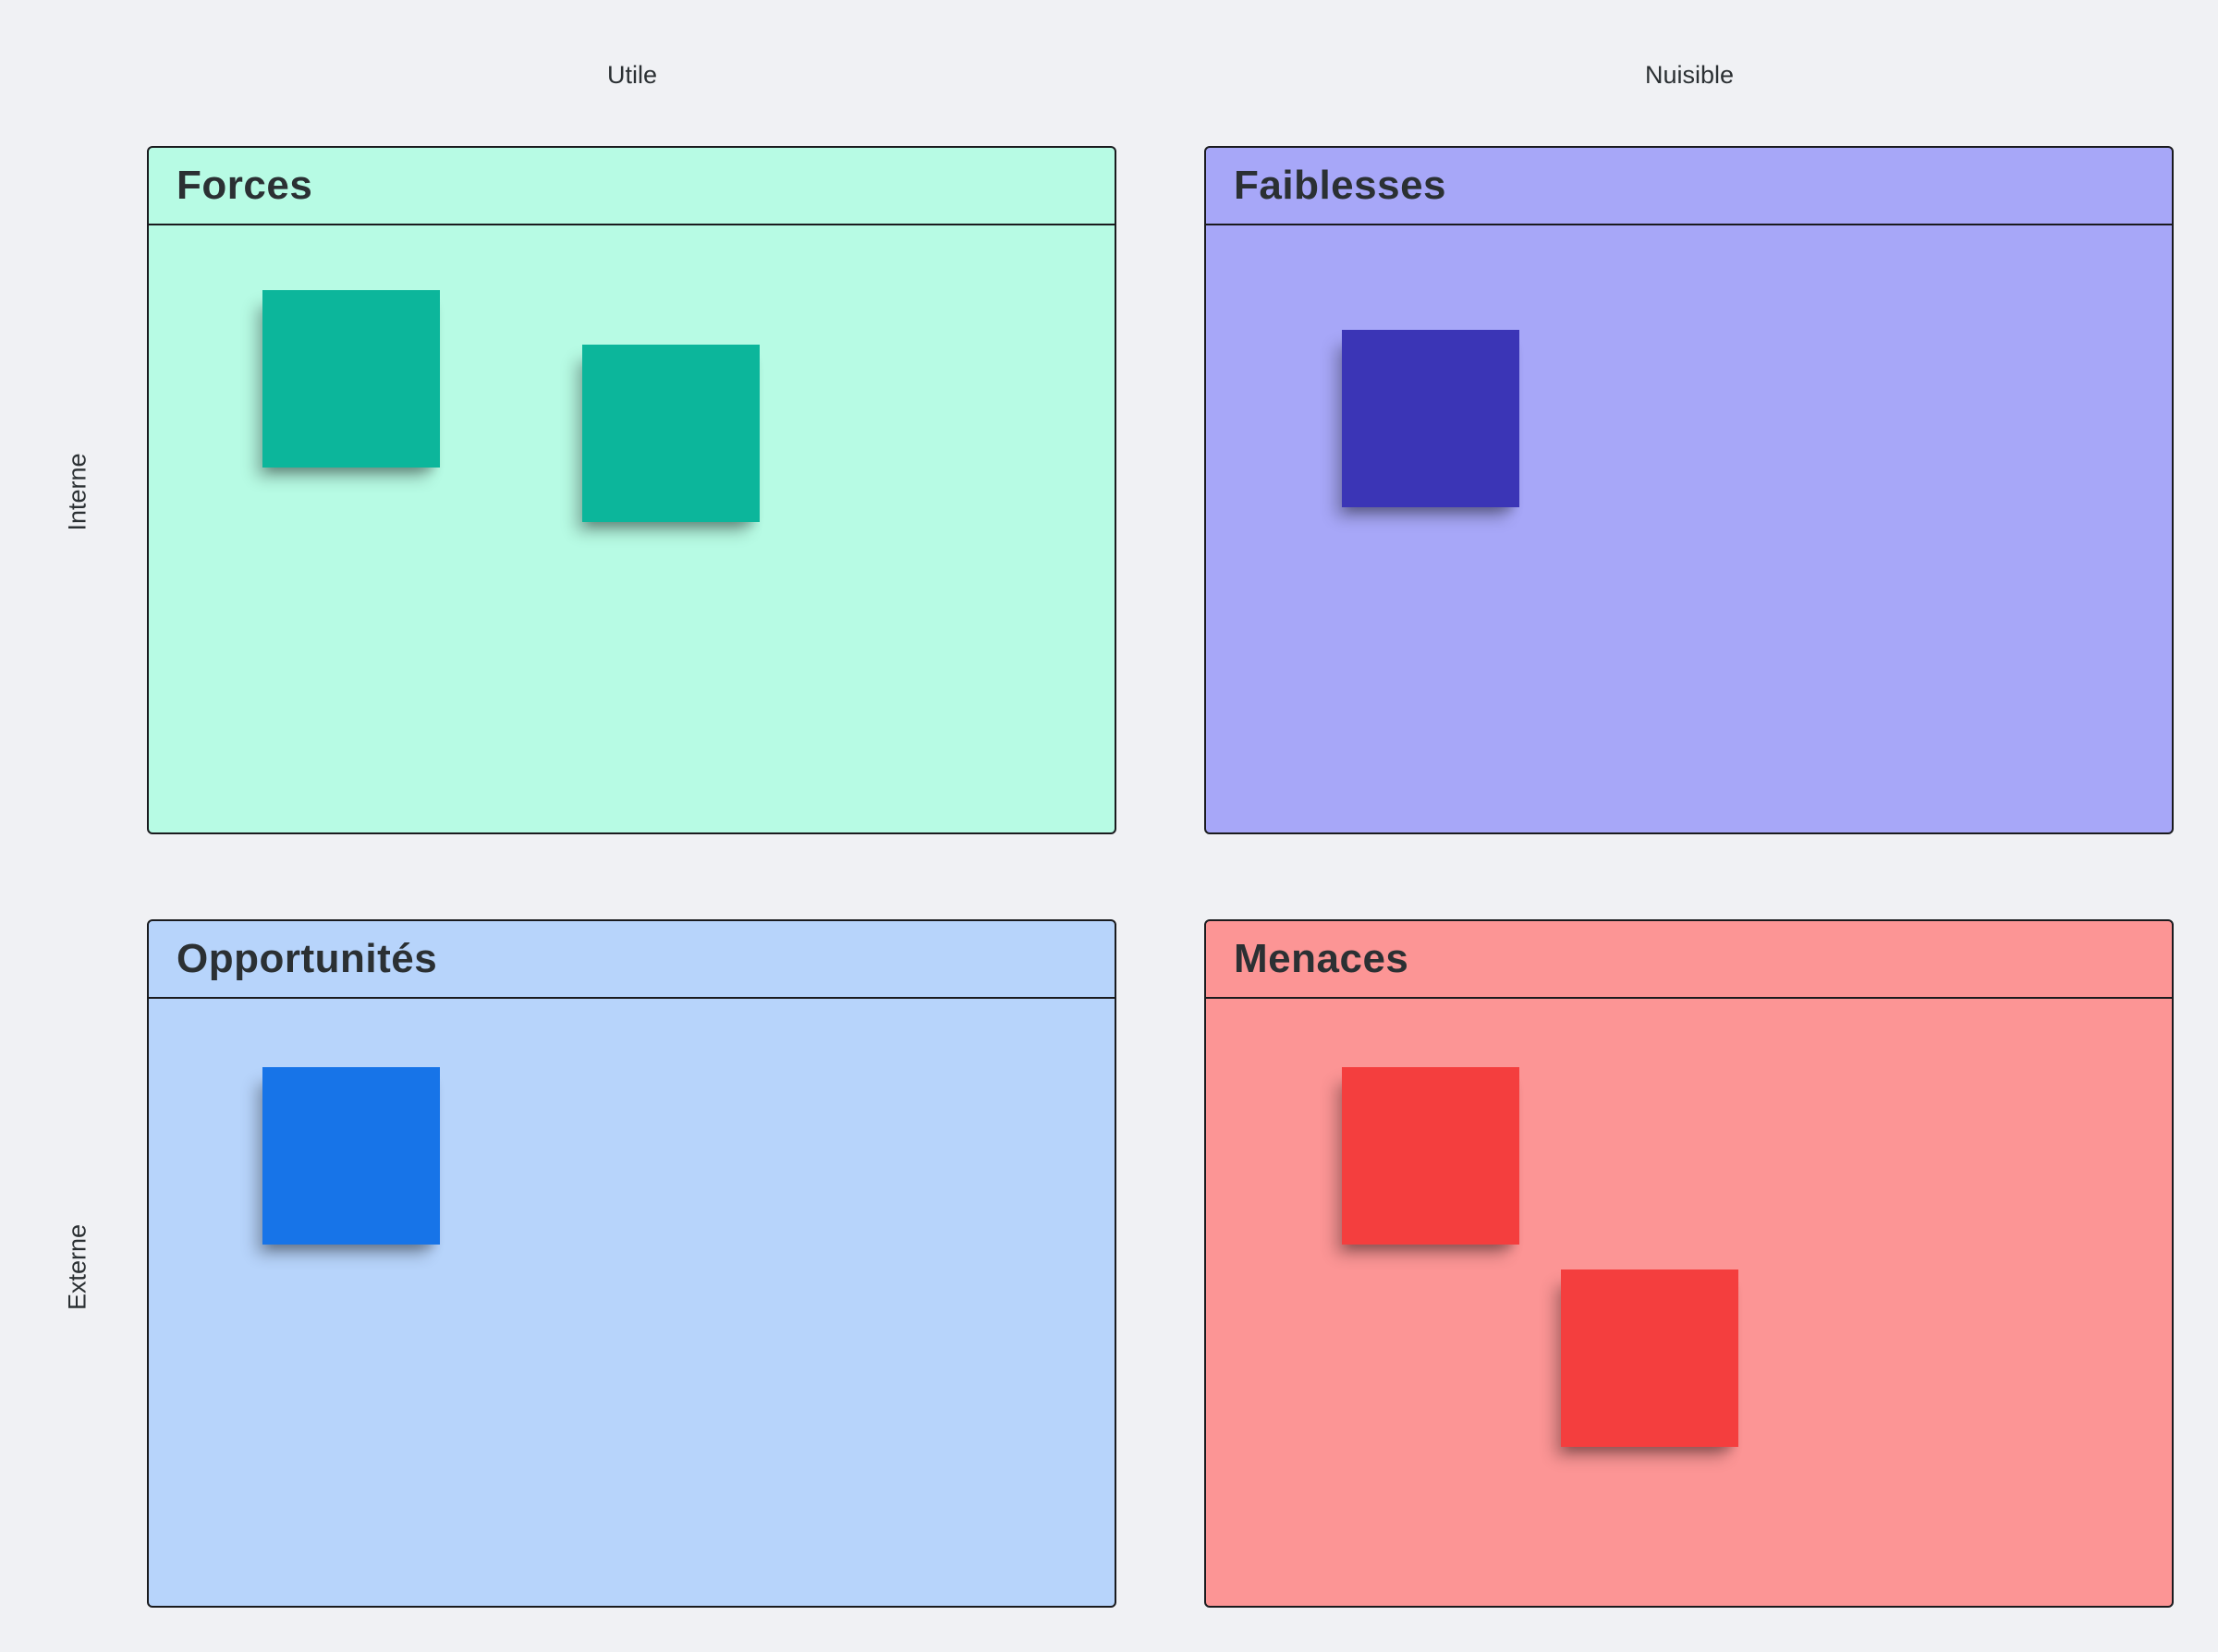 This screenshot has height=1652, width=2218. Describe the element at coordinates (77, 1267) in the screenshot. I see `axis-label-externe: Externe` at that location.